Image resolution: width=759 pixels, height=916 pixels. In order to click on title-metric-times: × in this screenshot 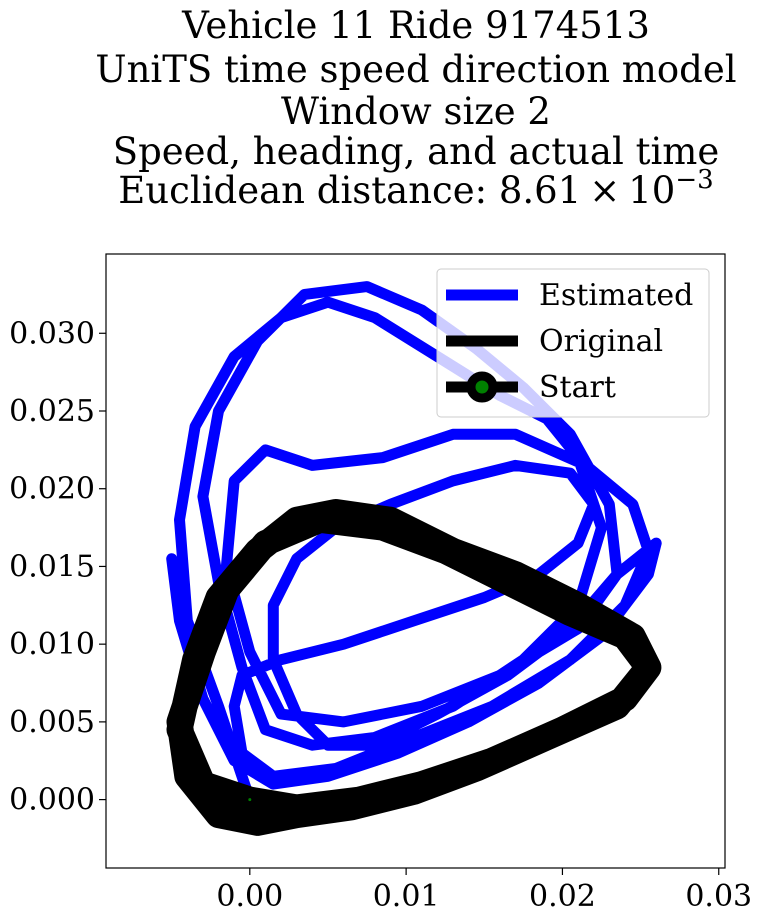, I will do `click(604, 190)`.